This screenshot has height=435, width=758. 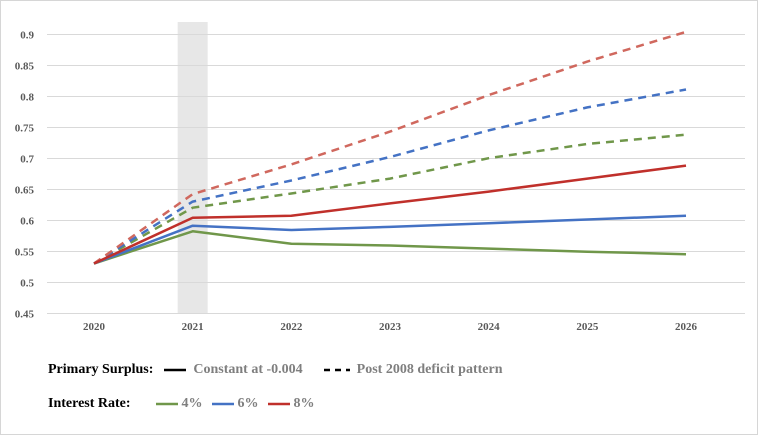 What do you see at coordinates (25, 315) in the screenshot?
I see `y-tick-label: 0.45` at bounding box center [25, 315].